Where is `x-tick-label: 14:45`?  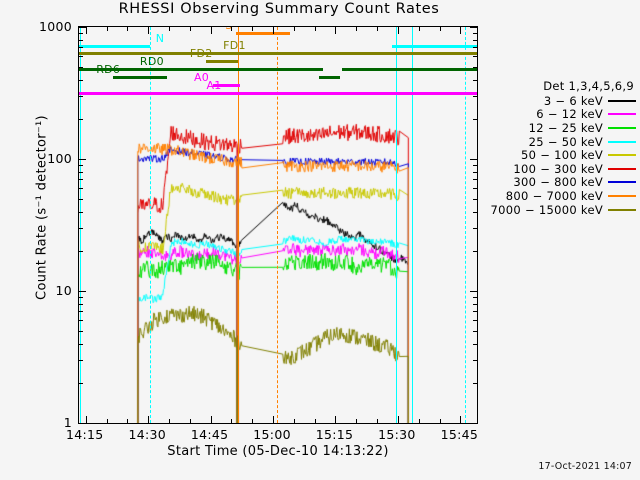
x-tick-label: 14:45 is located at coordinates (209, 434).